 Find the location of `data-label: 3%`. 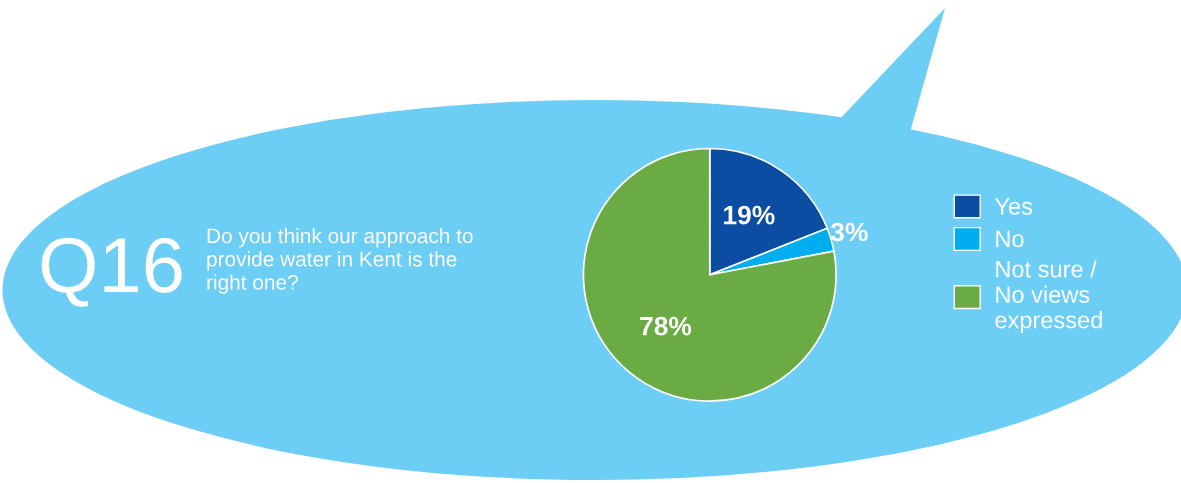

data-label: 3% is located at coordinates (849, 232).